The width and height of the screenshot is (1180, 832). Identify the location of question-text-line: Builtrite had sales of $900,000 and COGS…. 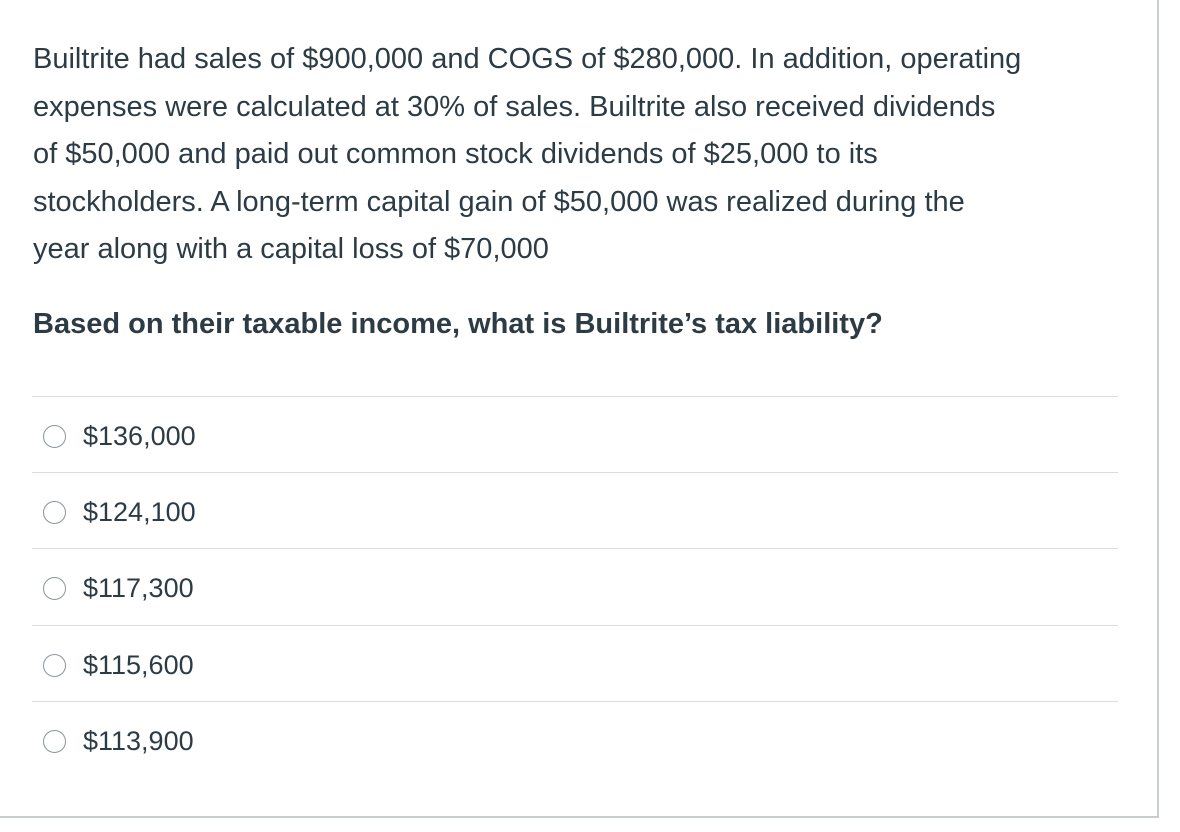
(527, 59).